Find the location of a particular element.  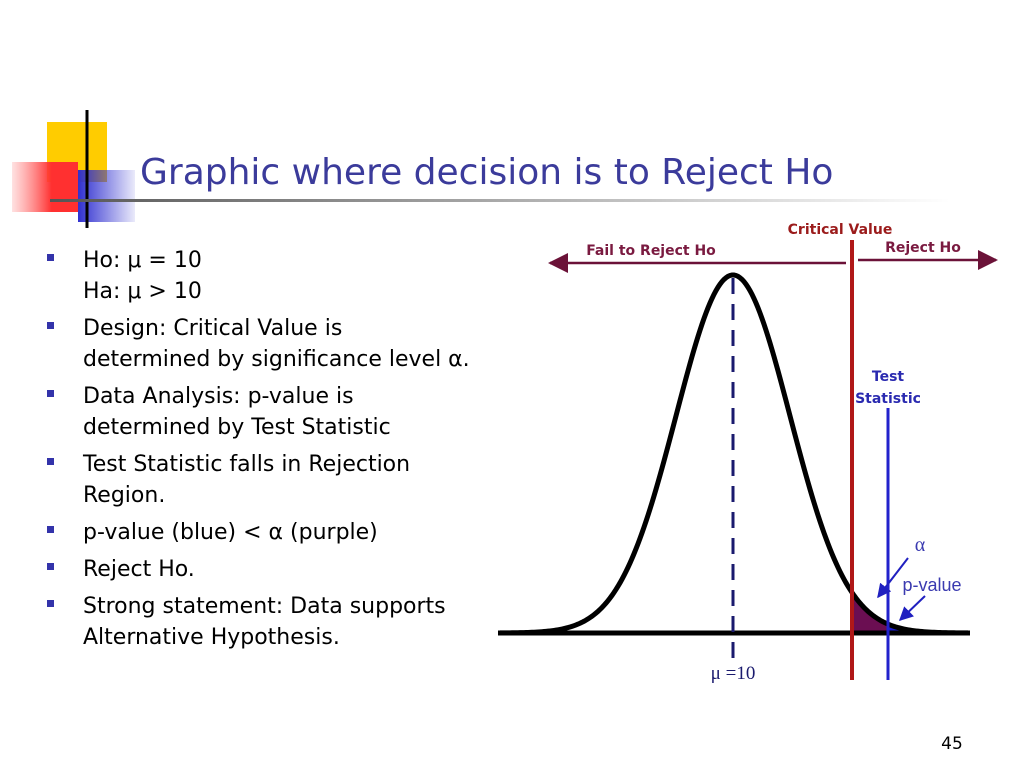

slide-title: Graphic where decision is to Reject Ho is located at coordinates (486, 172).